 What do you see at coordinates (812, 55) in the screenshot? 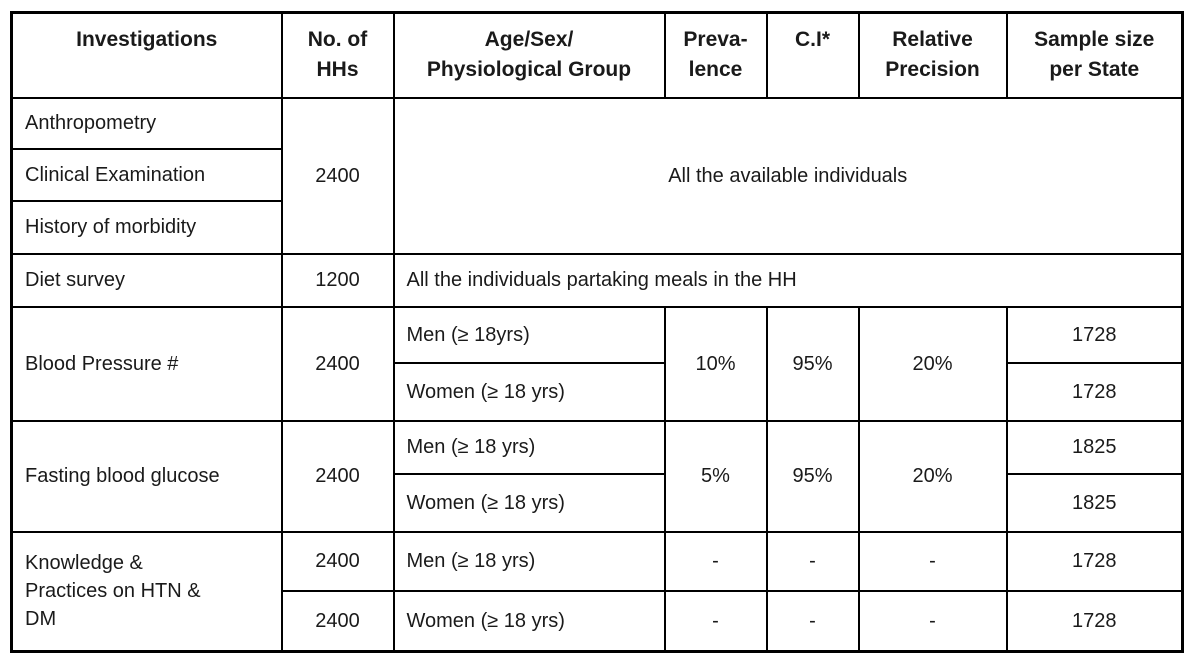
I see `header-ci: C.I*` at bounding box center [812, 55].